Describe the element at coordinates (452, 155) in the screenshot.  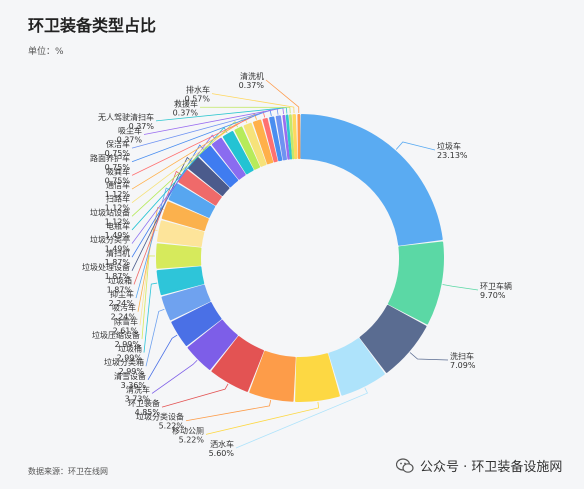
I see `label-value: 23.13%` at that location.